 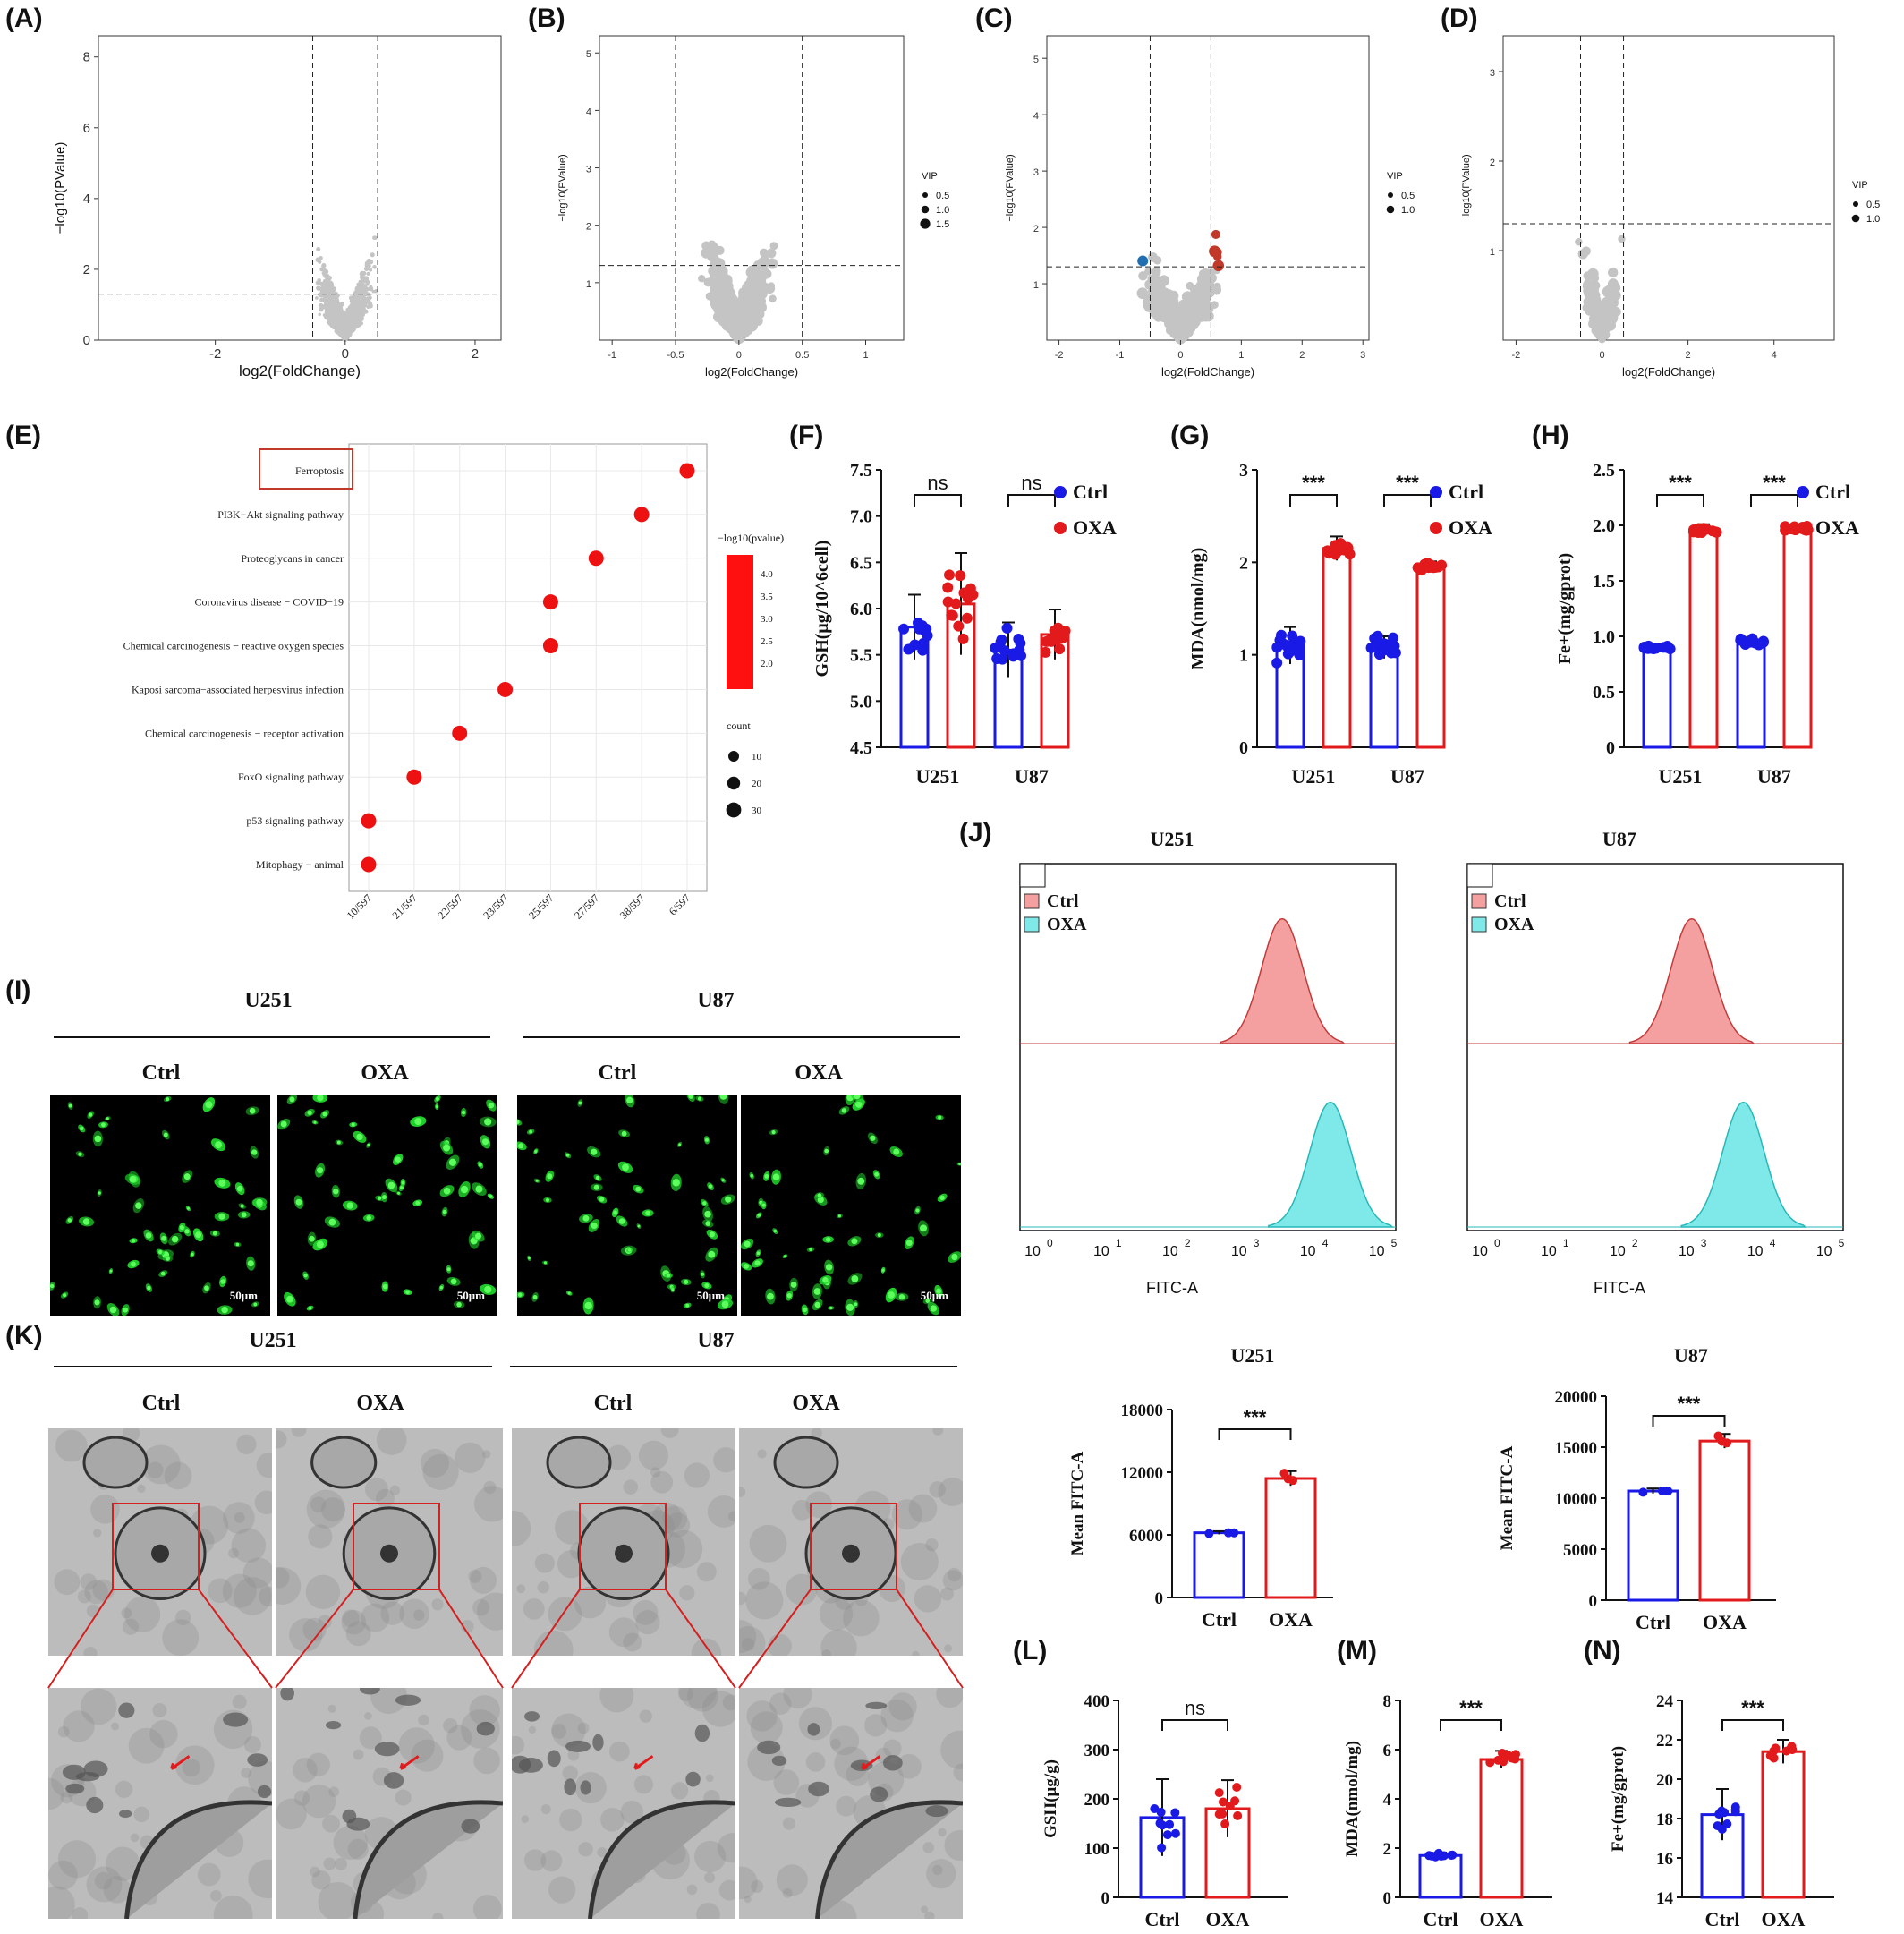 What do you see at coordinates (1036, 116) in the screenshot?
I see `y-tick-label: 4` at bounding box center [1036, 116].